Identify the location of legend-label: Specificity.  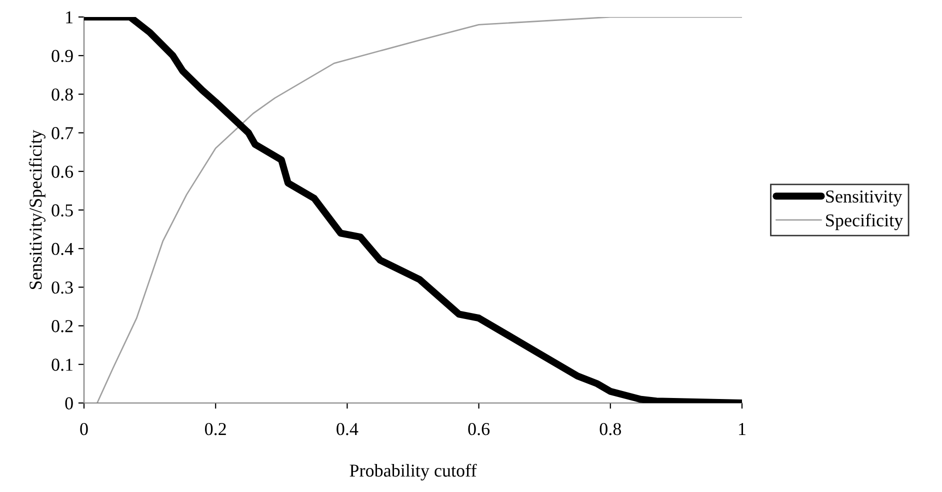
(865, 222).